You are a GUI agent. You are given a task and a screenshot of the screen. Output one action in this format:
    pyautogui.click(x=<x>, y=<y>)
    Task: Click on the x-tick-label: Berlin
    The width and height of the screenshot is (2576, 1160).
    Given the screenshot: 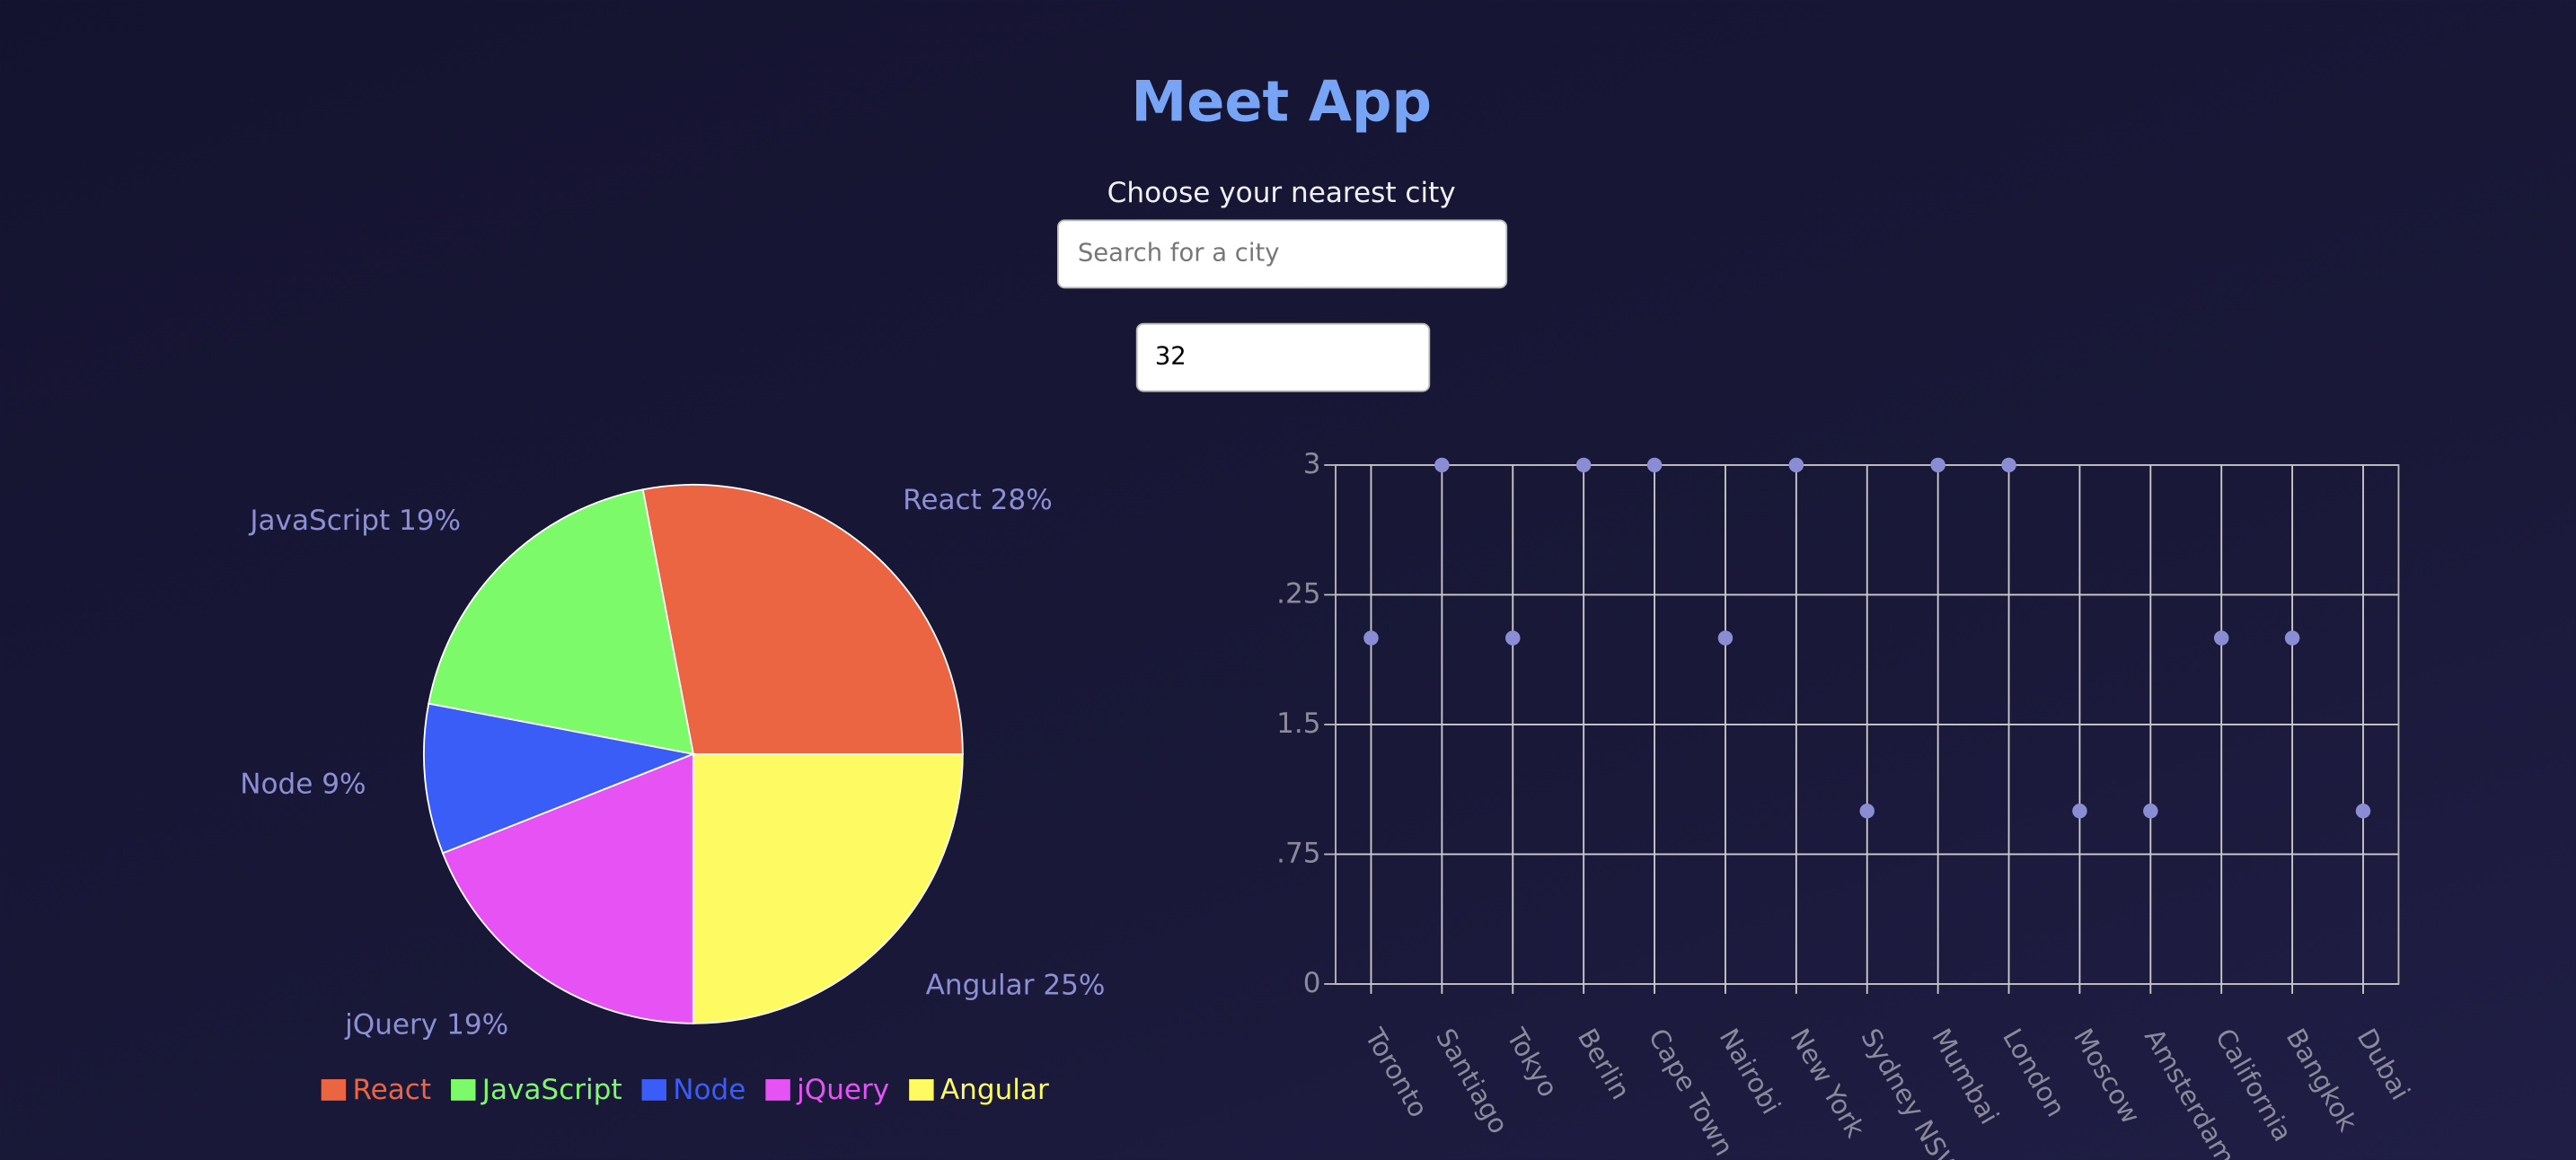 What is the action you would take?
    pyautogui.click(x=1604, y=1064)
    